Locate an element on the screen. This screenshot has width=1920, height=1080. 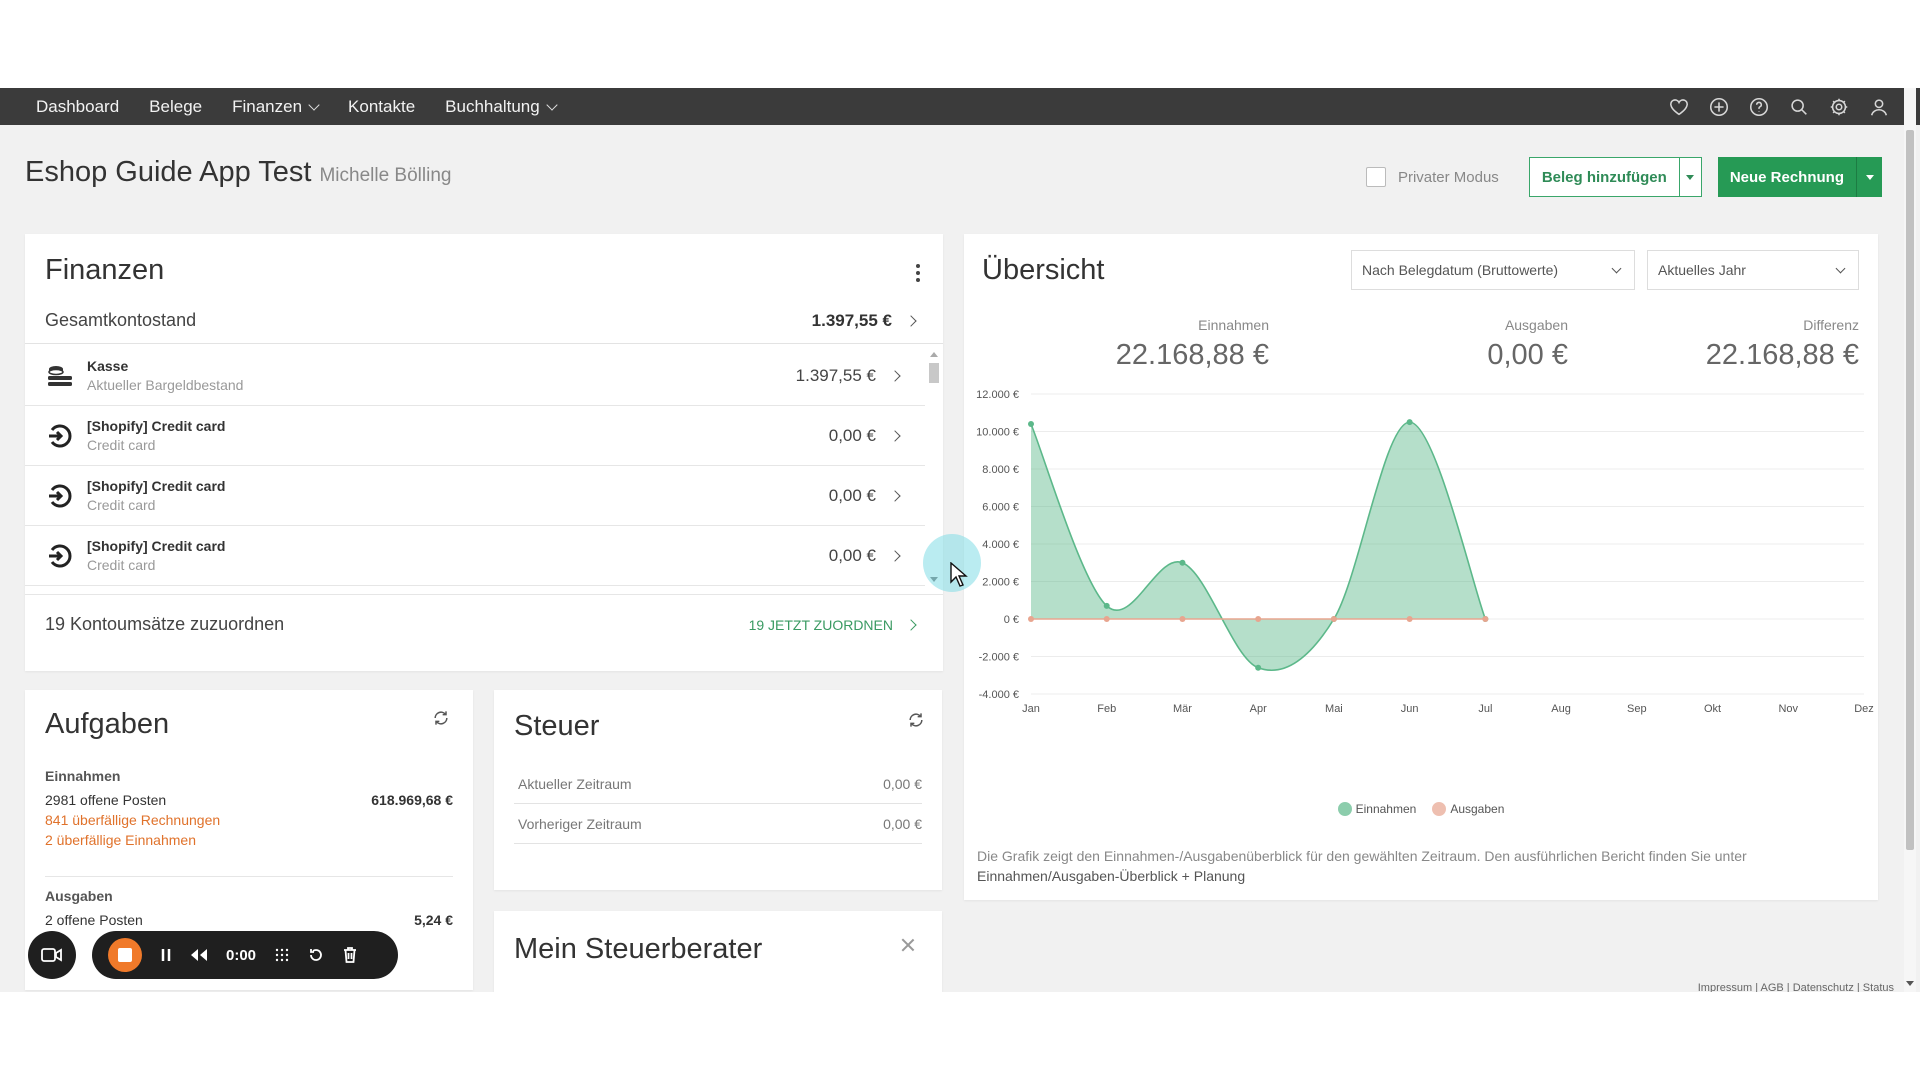
assign-transactions-label: 19 Kontoumsätze zuzuordnen is located at coordinates (165, 624).